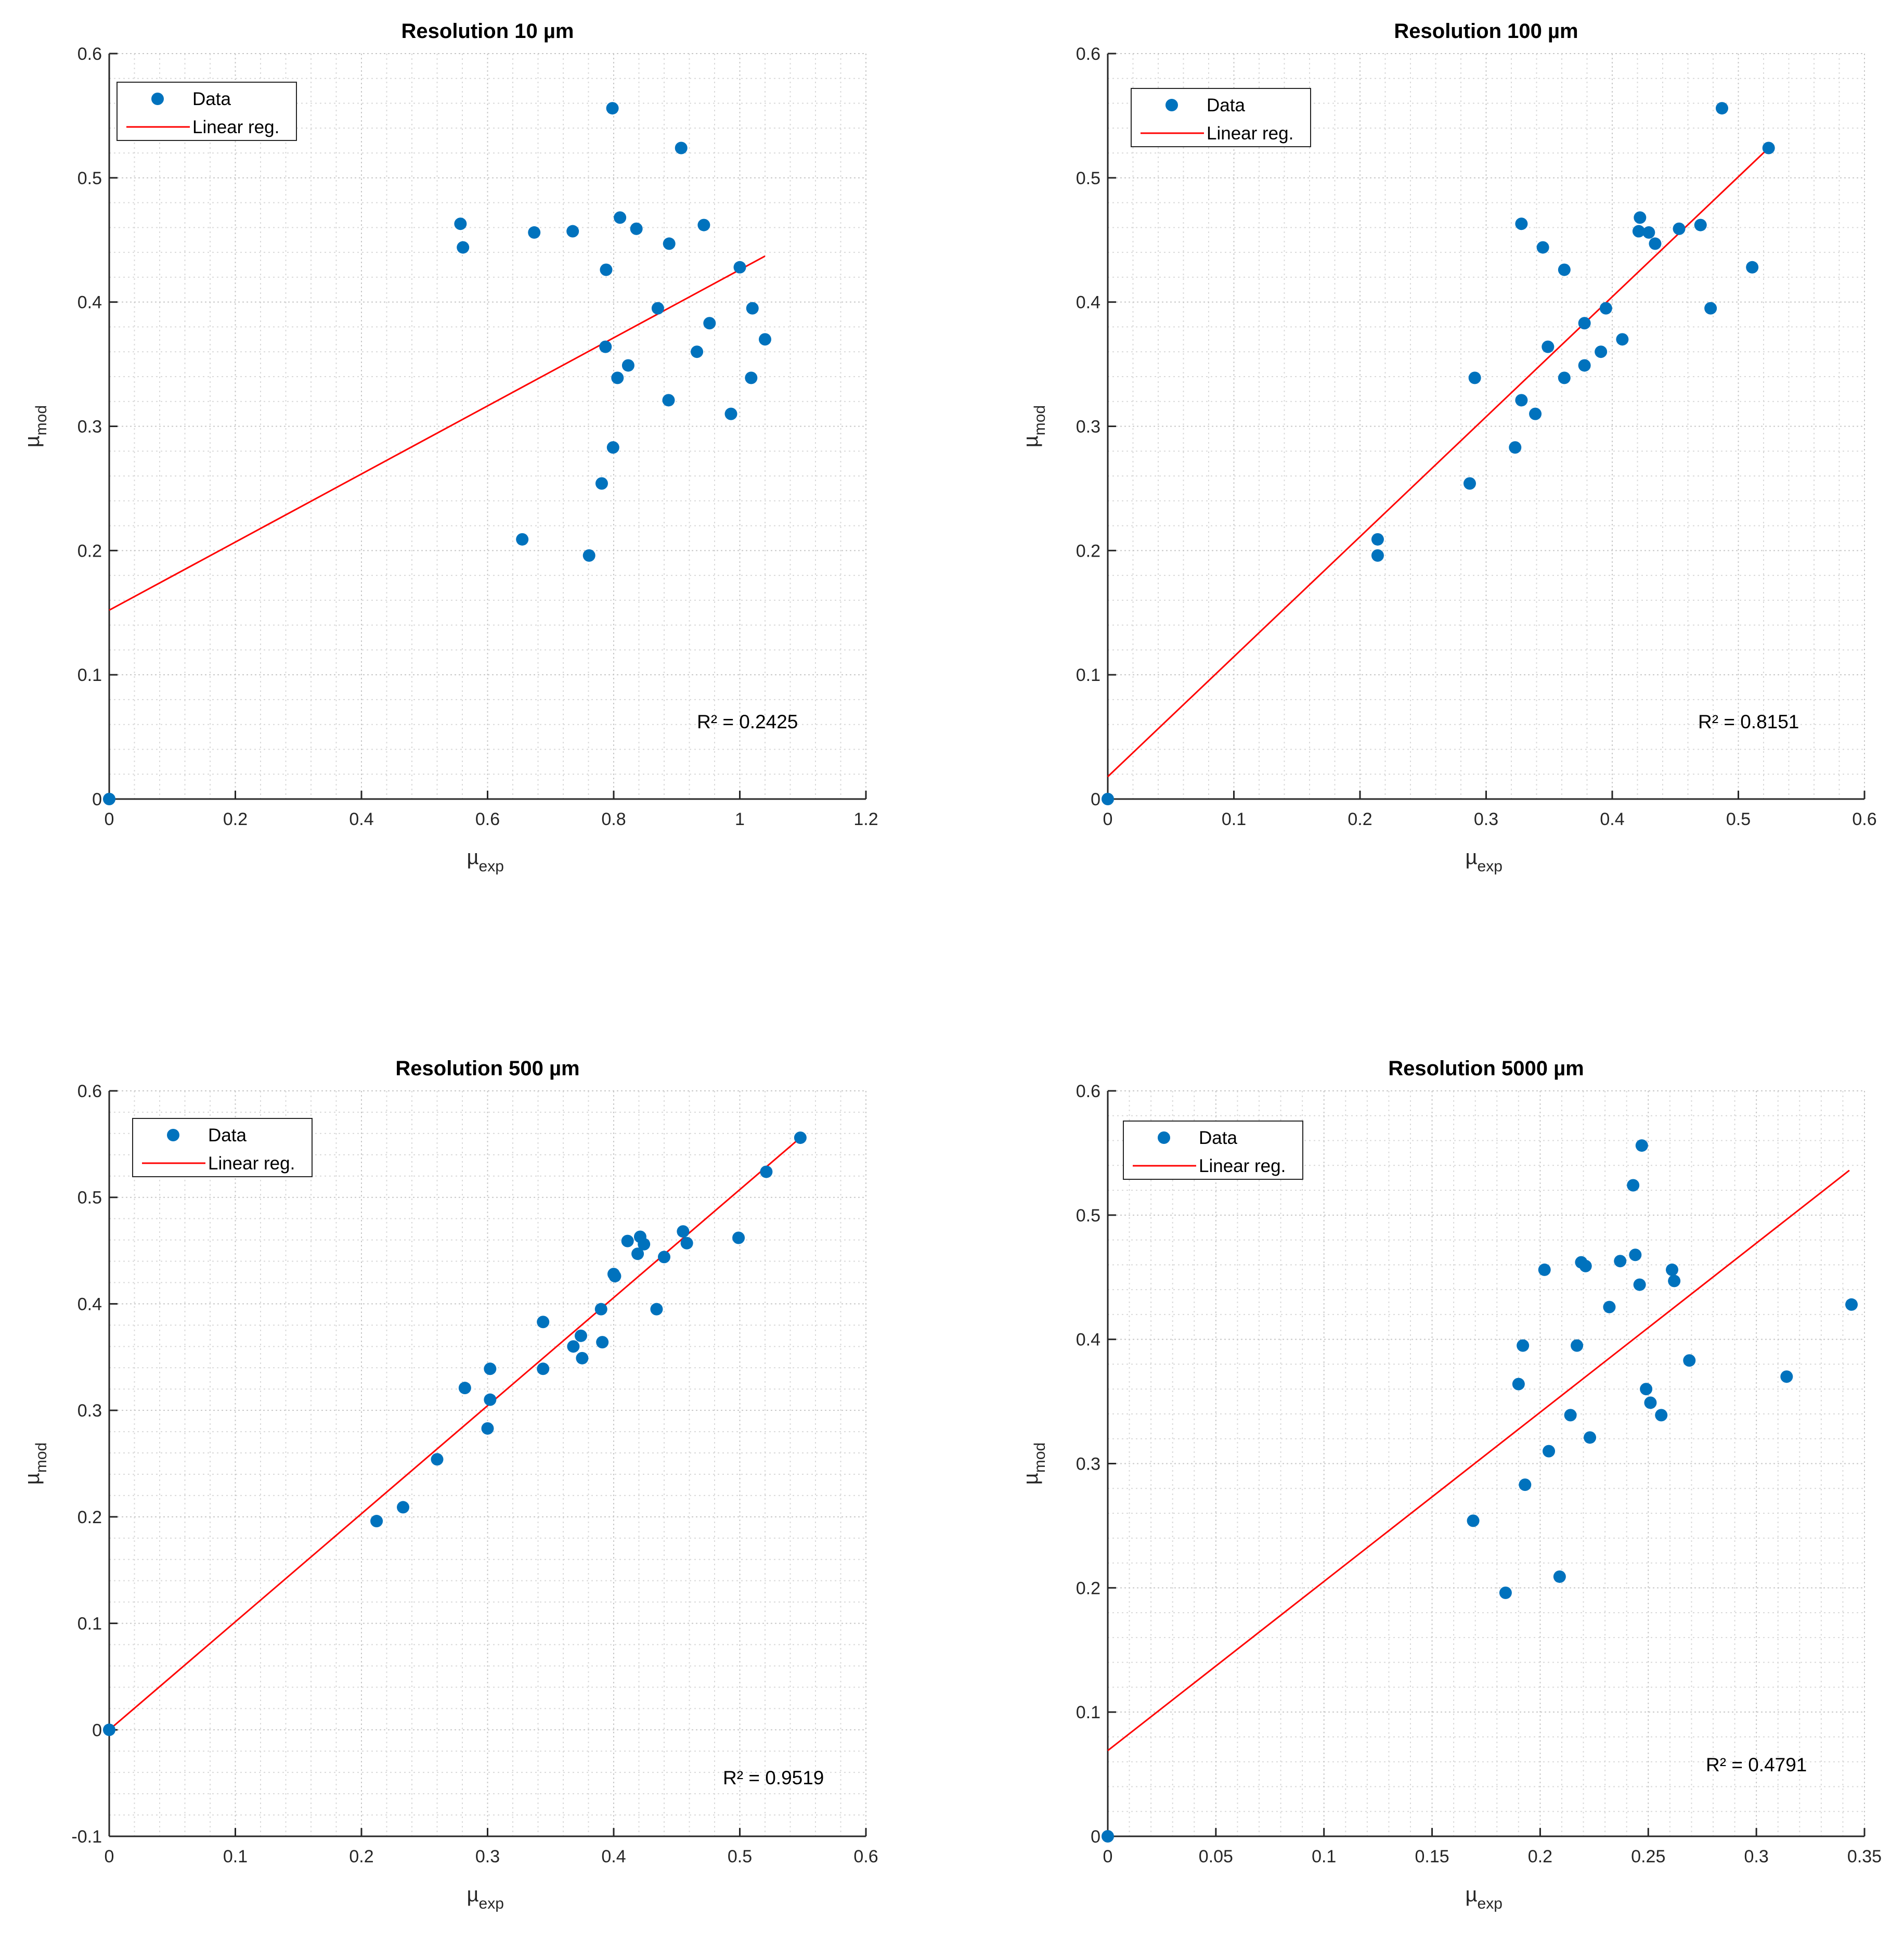 This screenshot has height=1944, width=1904. I want to click on r-squared-annotation: R² = 0.9519, so click(774, 1777).